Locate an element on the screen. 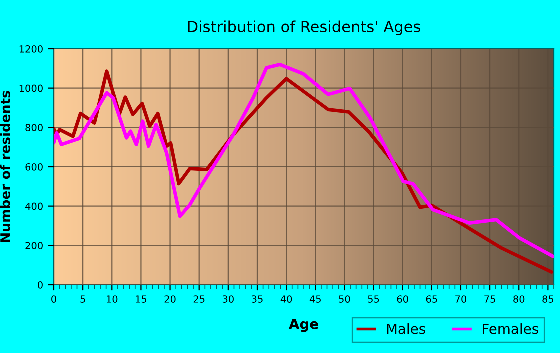  y-tick-label: 200 is located at coordinates (34, 246).